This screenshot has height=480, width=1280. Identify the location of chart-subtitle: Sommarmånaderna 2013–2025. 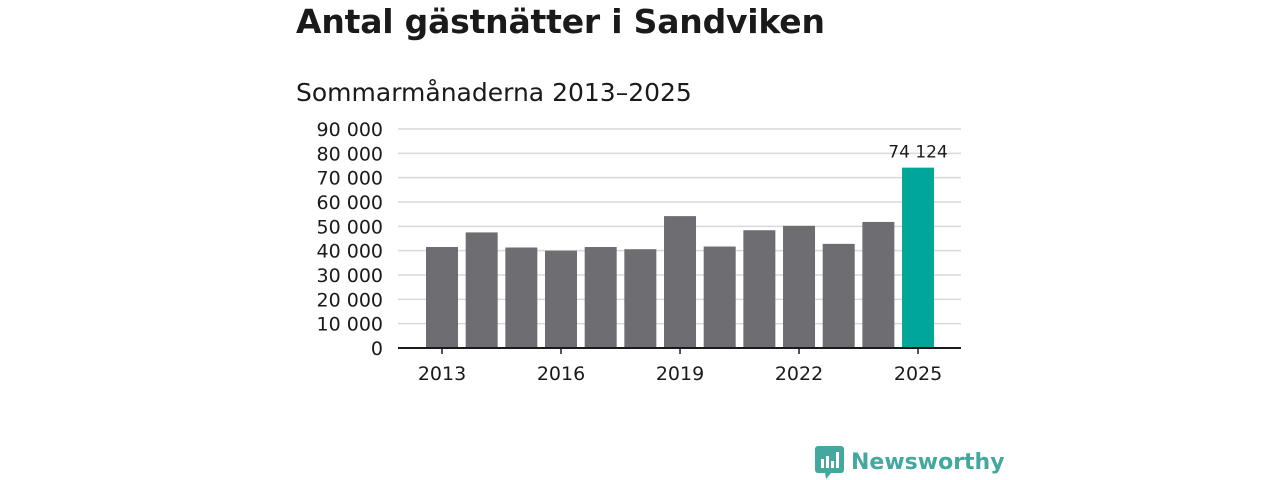
(494, 92).